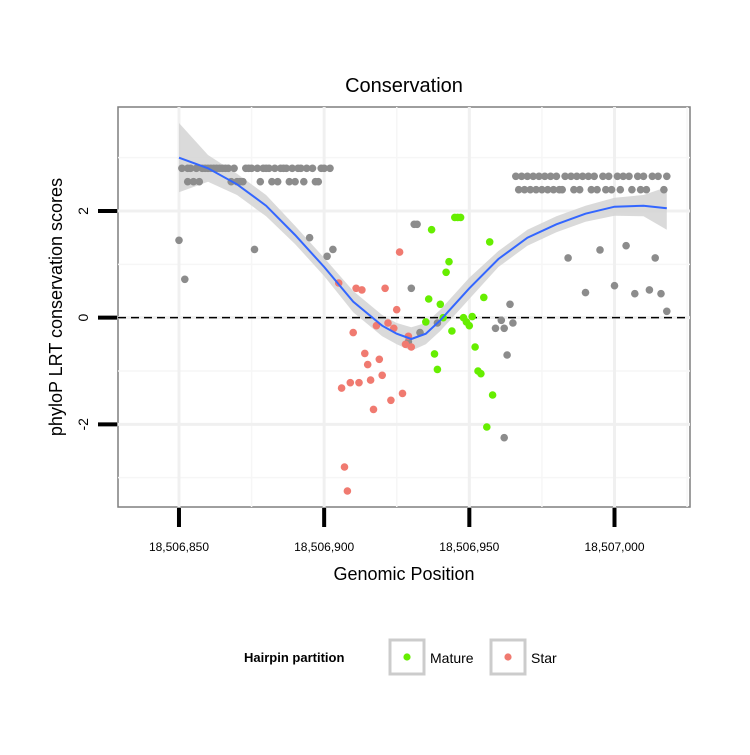  What do you see at coordinates (324, 547) in the screenshot?
I see `x-tick-label: 18,506,900` at bounding box center [324, 547].